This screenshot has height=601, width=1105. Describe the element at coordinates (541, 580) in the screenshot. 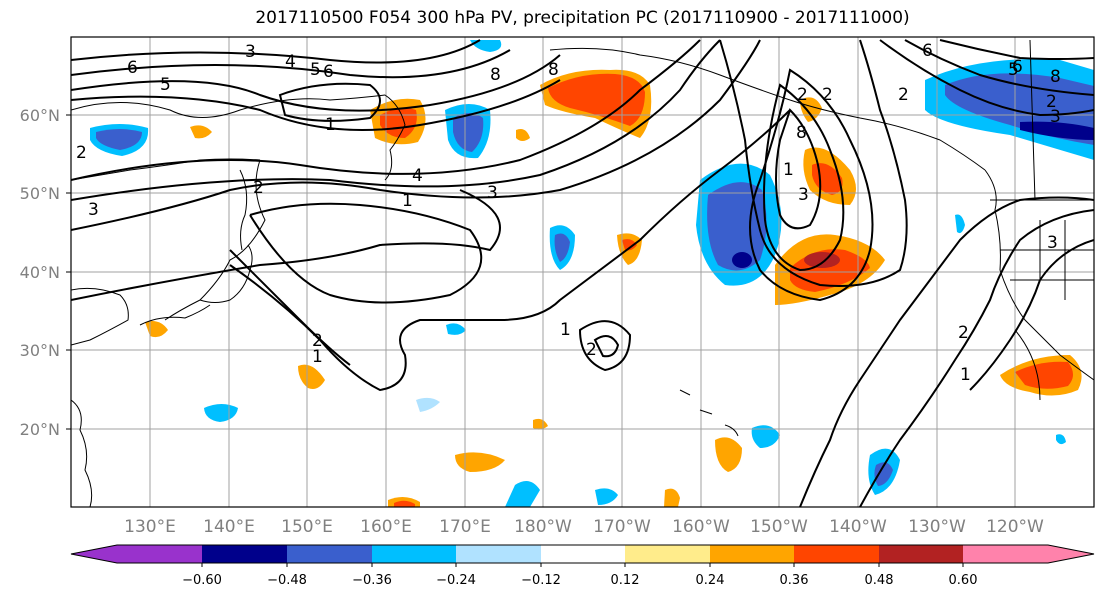

I see `colorbar-tick-label: −0.12` at that location.